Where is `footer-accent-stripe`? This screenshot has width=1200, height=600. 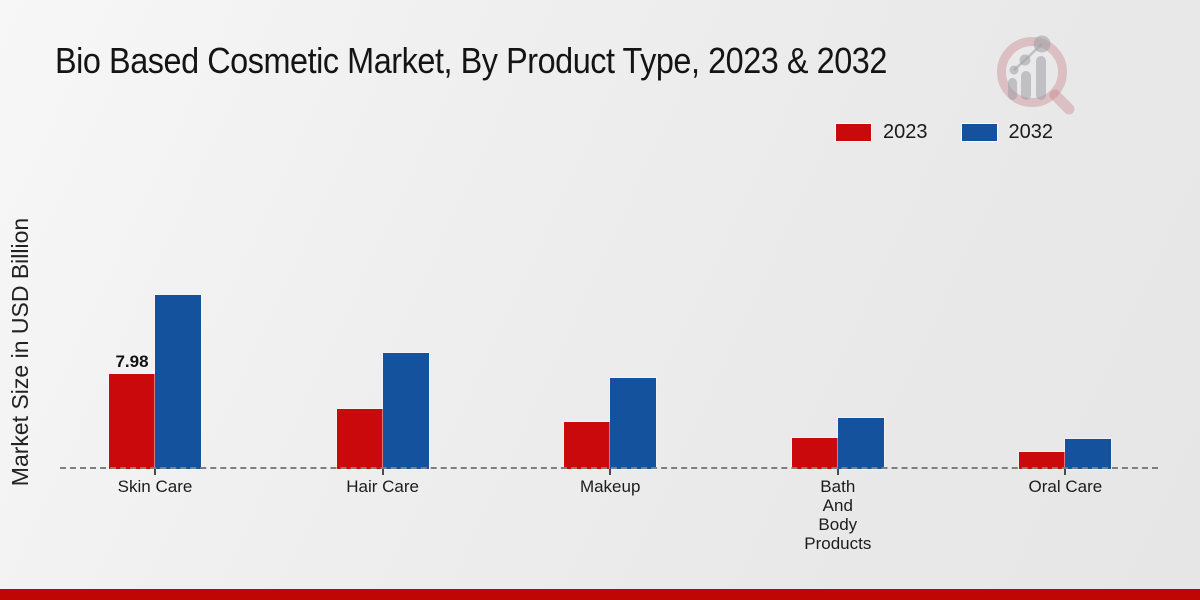
footer-accent-stripe is located at coordinates (600, 594).